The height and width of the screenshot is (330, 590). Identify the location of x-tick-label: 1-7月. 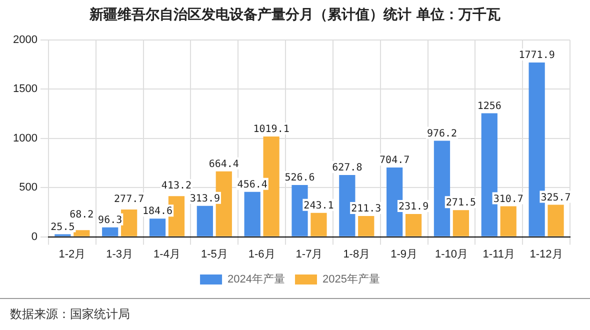
(309, 254).